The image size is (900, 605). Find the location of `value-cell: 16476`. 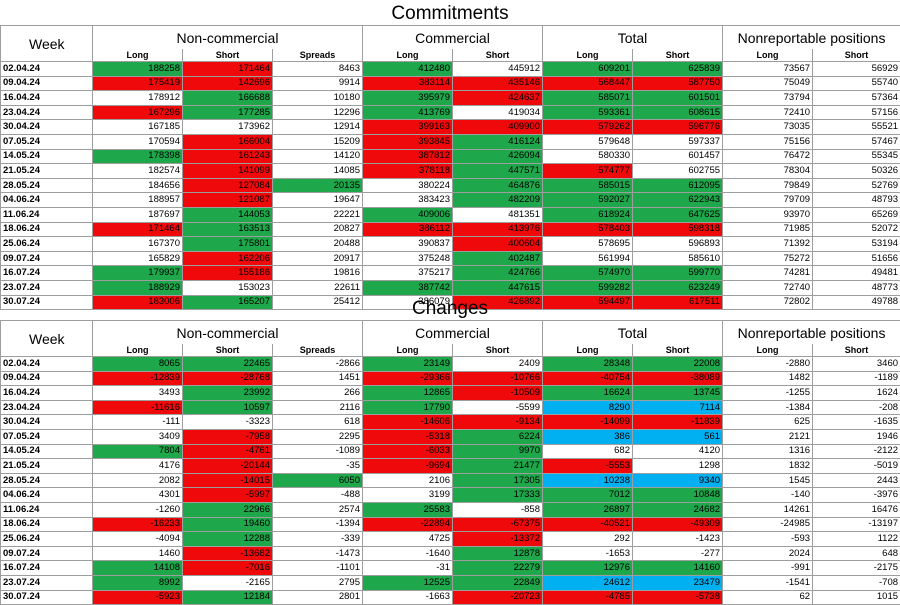

value-cell: 16476 is located at coordinates (856, 509).